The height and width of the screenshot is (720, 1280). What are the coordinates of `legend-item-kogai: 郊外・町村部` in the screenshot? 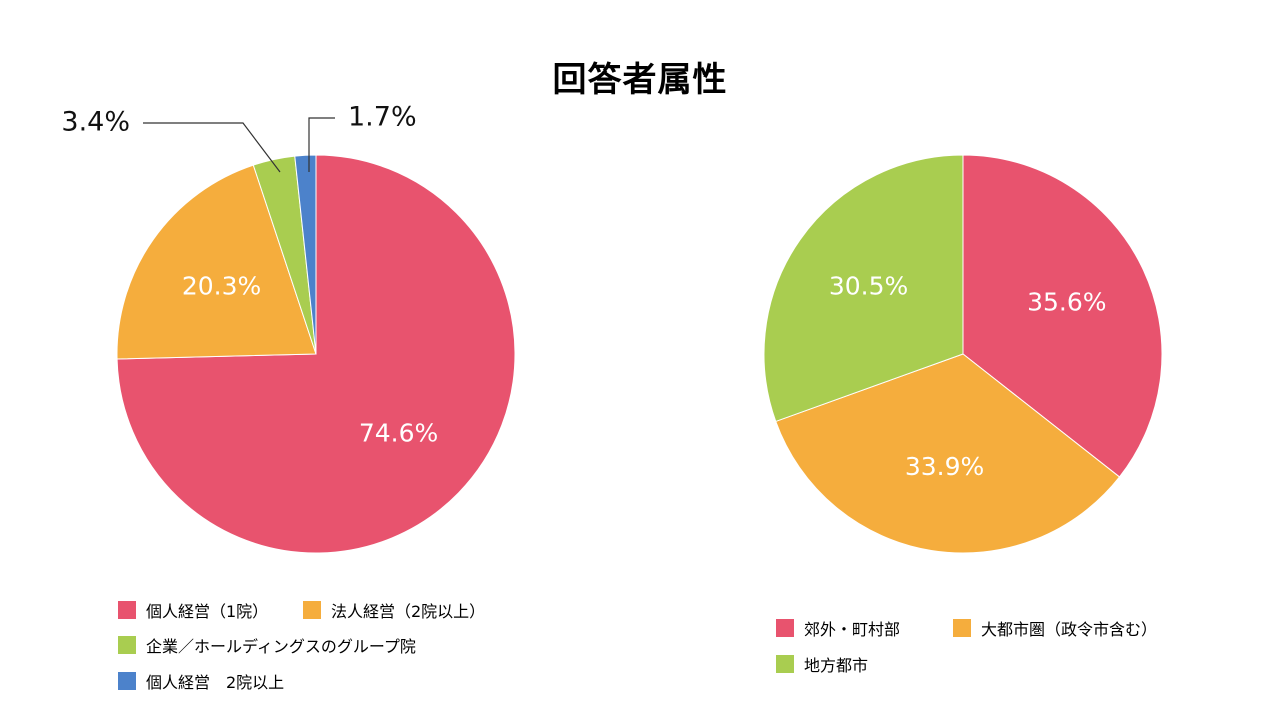 It's located at (838, 628).